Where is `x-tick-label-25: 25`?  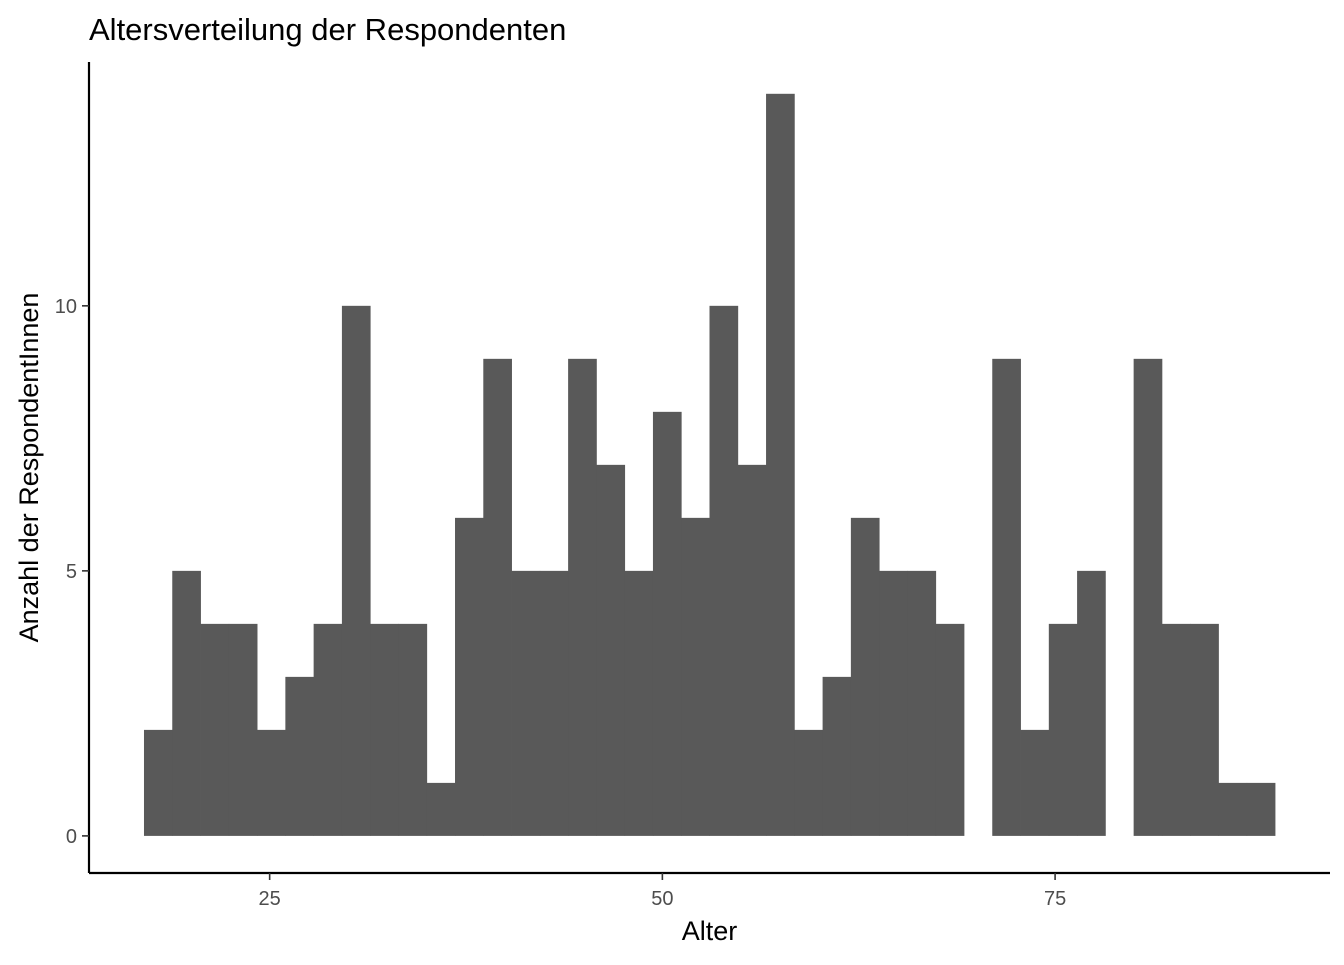 x-tick-label-25: 25 is located at coordinates (270, 899).